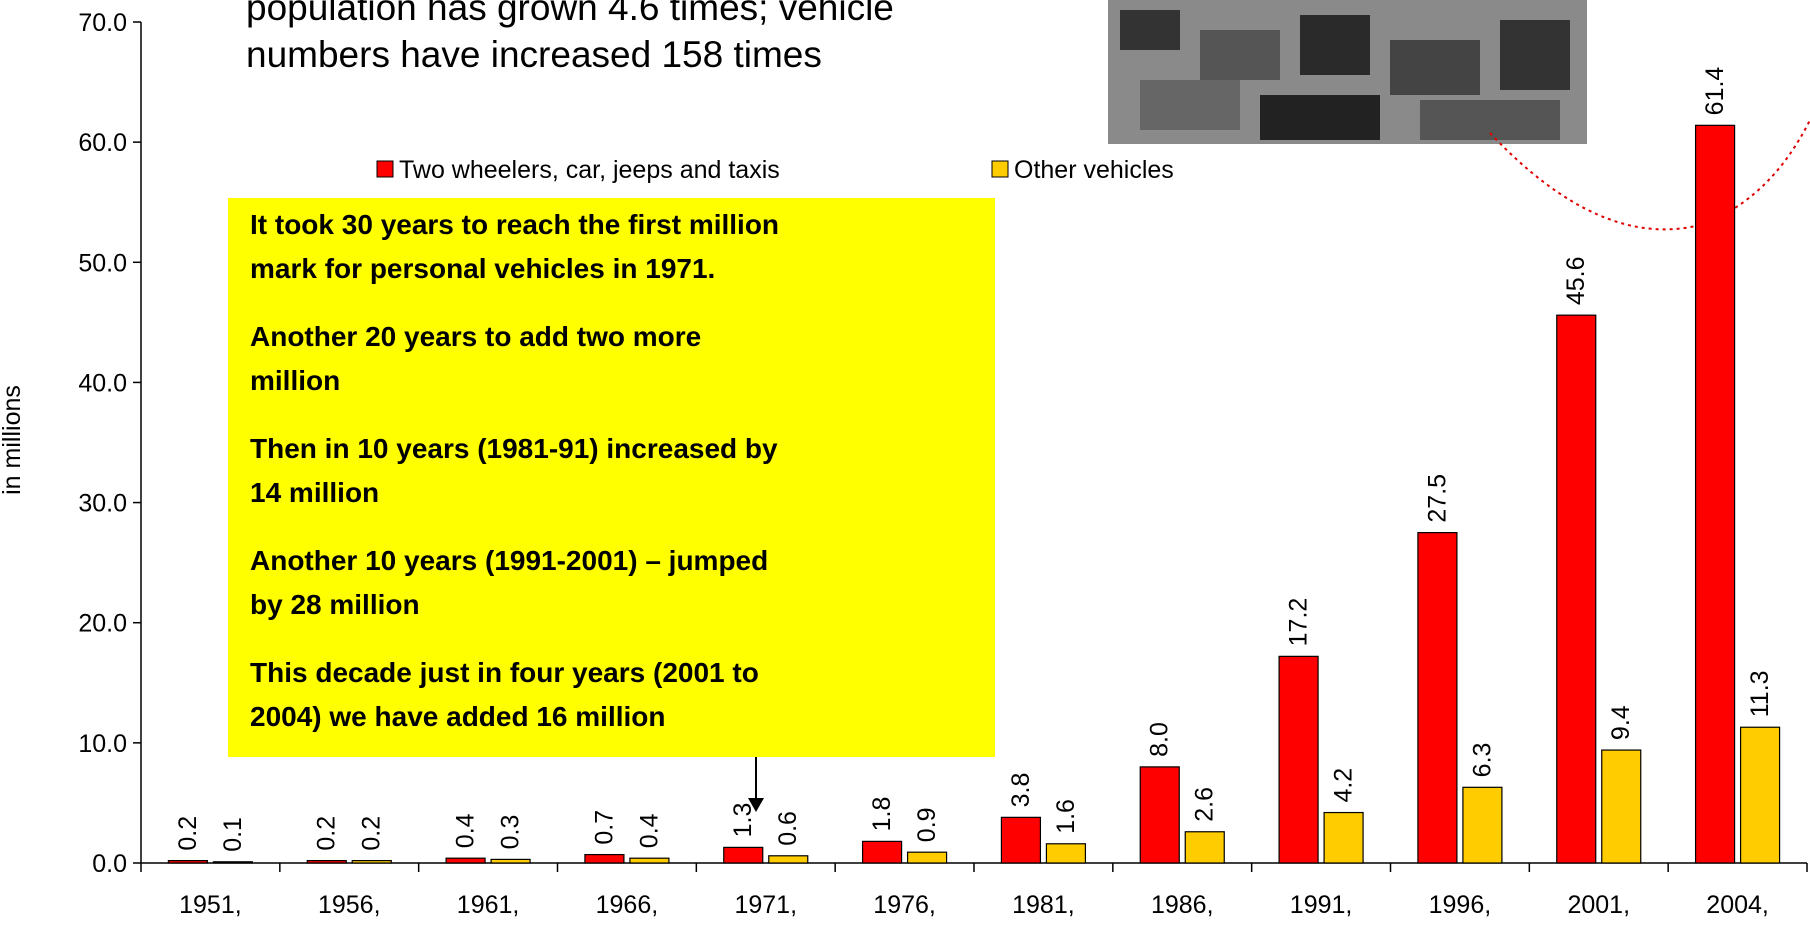 Image resolution: width=1810 pixels, height=930 pixels. I want to click on x-tick-label: 1991,, so click(1321, 905).